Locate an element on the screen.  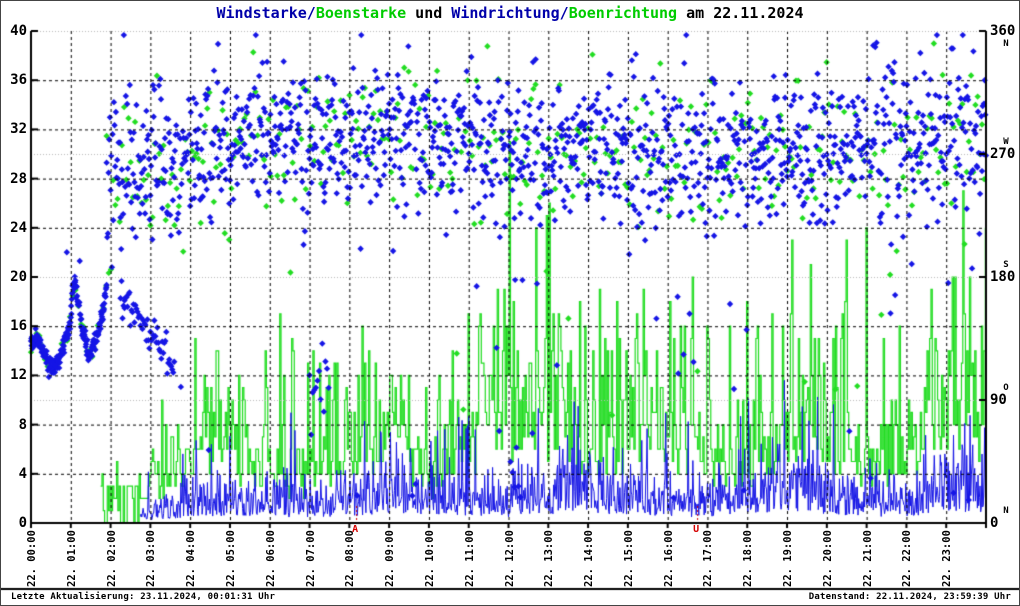
data-status-text: Datenstand: 22.11.2024, 23:59:39 Uhr is located at coordinates (909, 597).